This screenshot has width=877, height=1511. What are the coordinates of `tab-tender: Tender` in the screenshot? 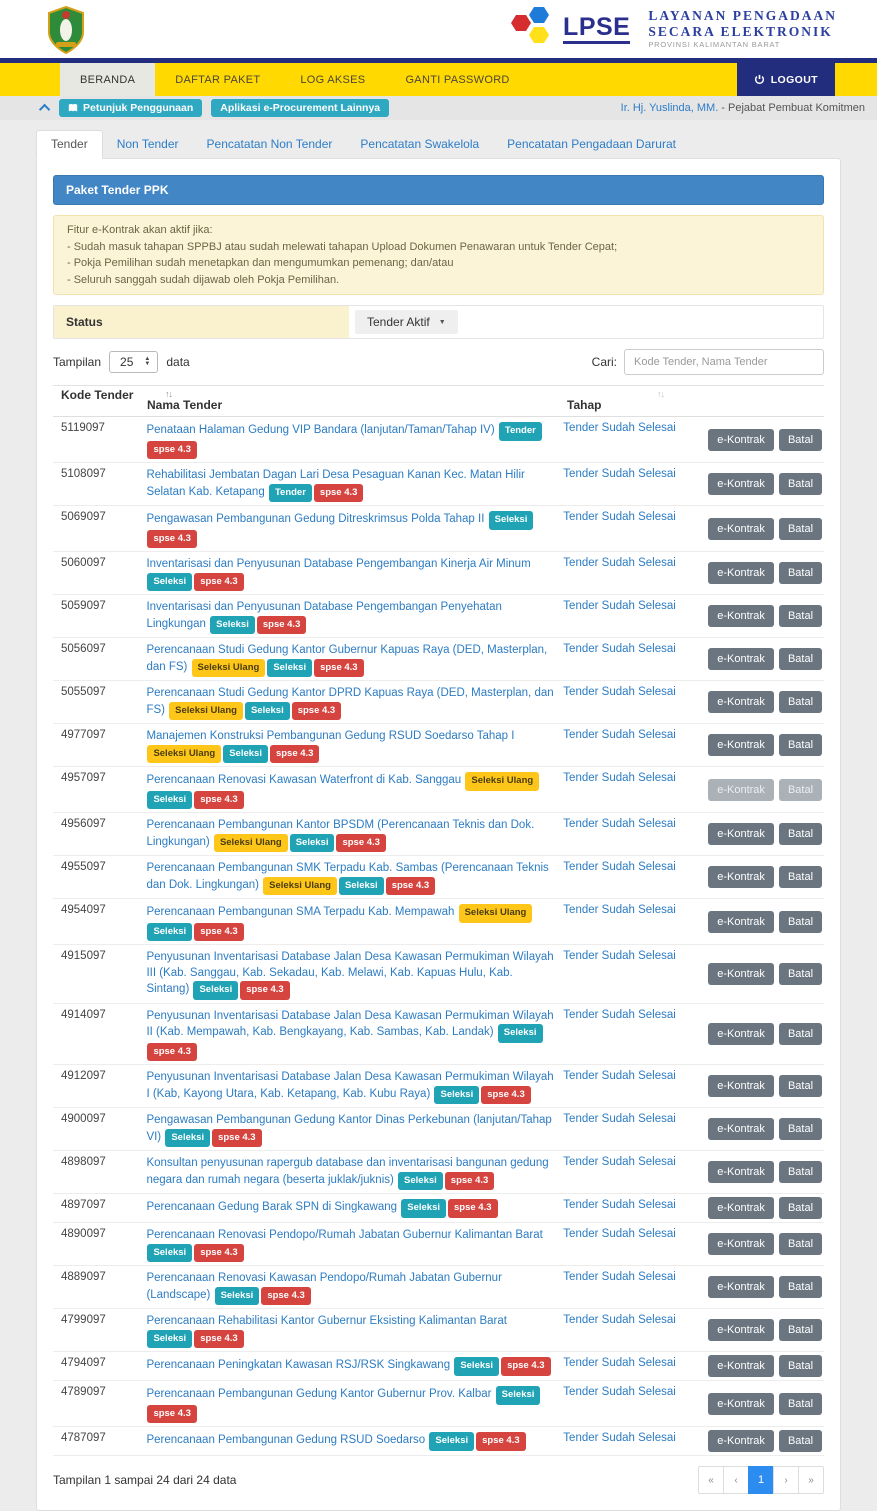 It's located at (69, 144).